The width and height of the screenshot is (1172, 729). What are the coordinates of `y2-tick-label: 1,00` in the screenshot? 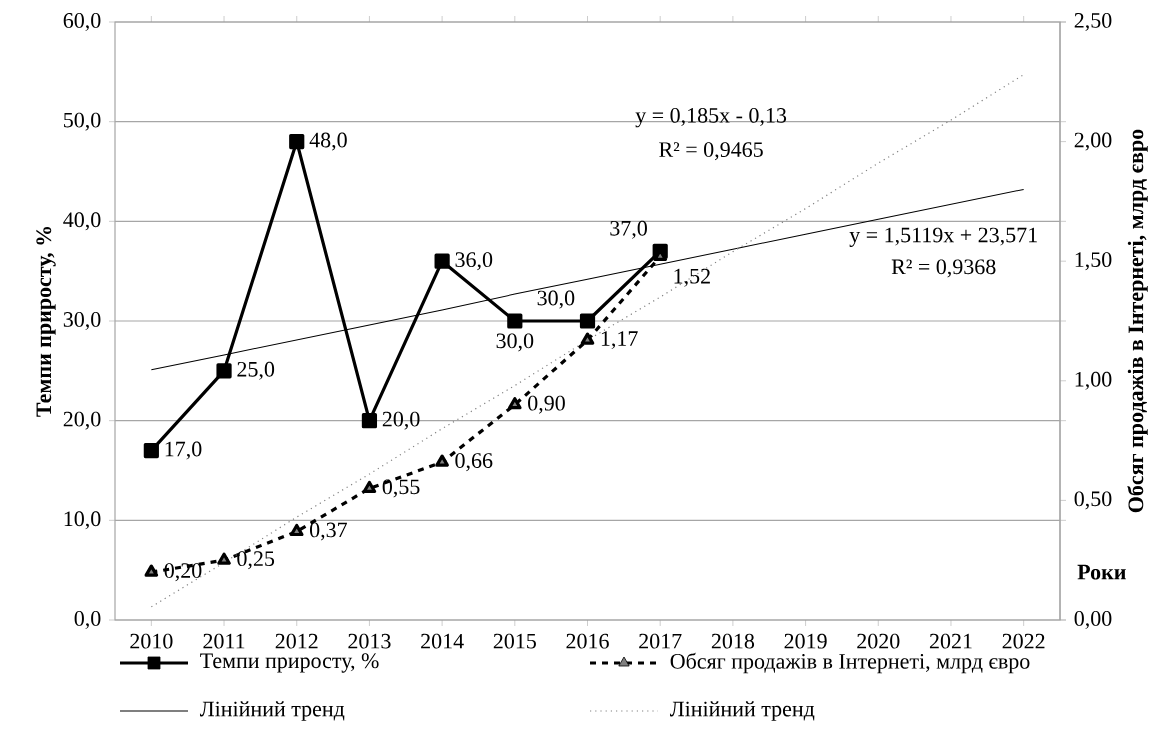 It's located at (1093, 380).